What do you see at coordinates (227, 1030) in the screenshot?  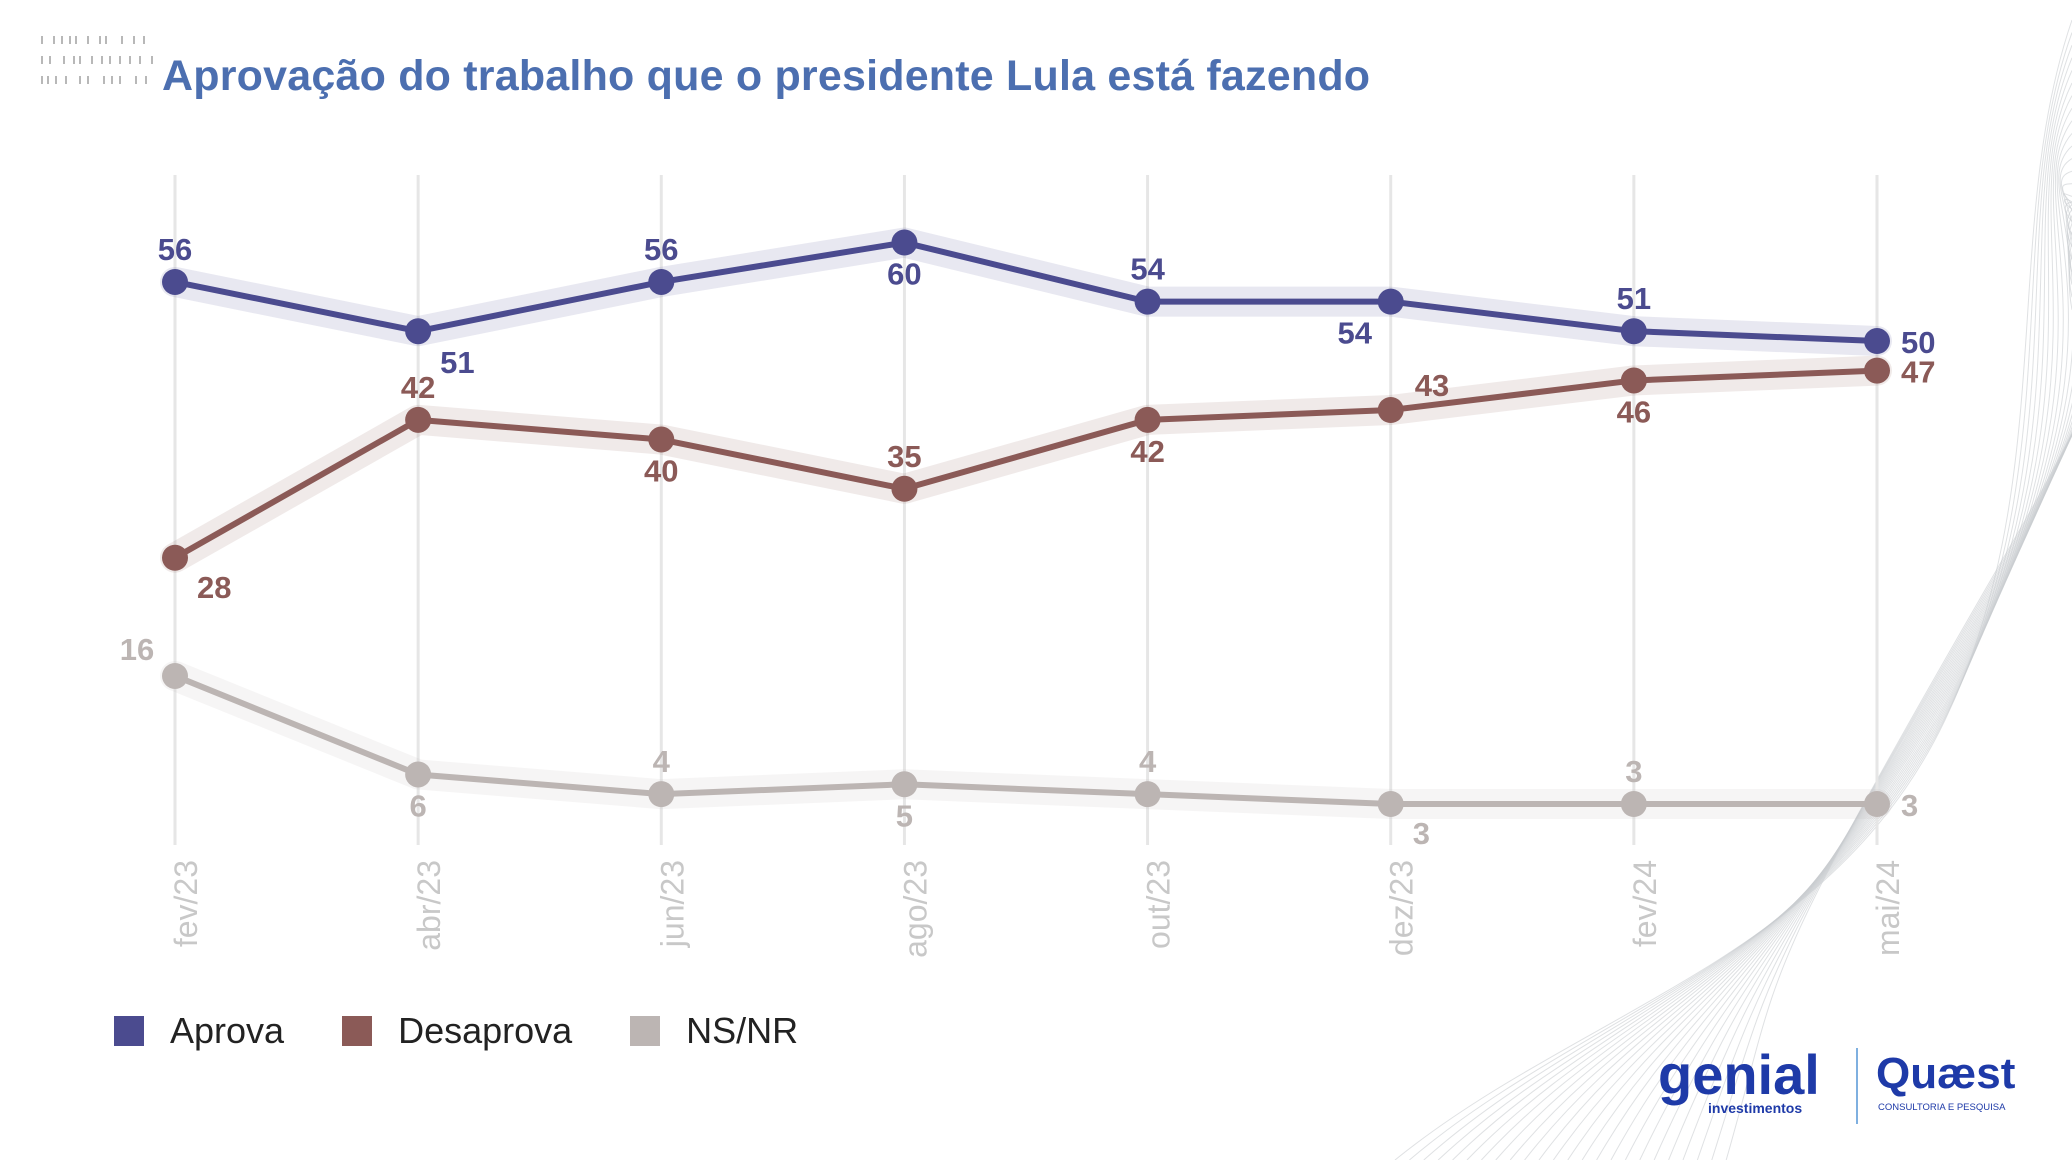 I see `legend-label-aprova: Aprova` at bounding box center [227, 1030].